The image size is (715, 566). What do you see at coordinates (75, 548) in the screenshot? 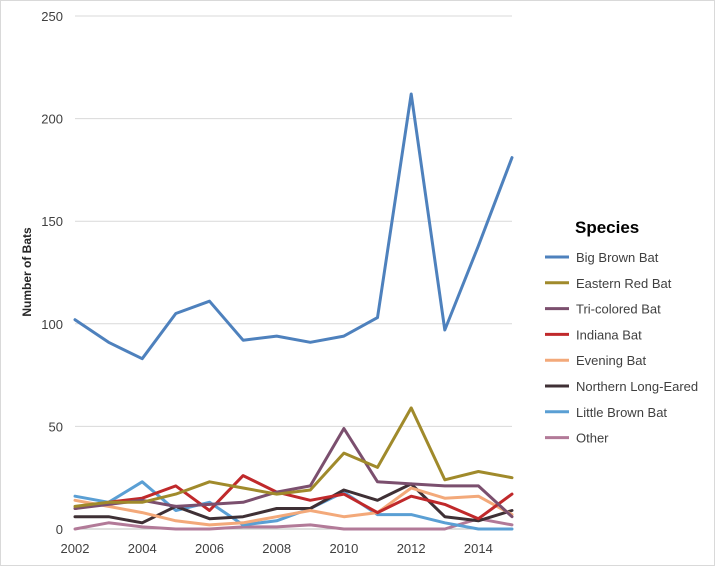
I see `x-tick-label: 2002` at bounding box center [75, 548].